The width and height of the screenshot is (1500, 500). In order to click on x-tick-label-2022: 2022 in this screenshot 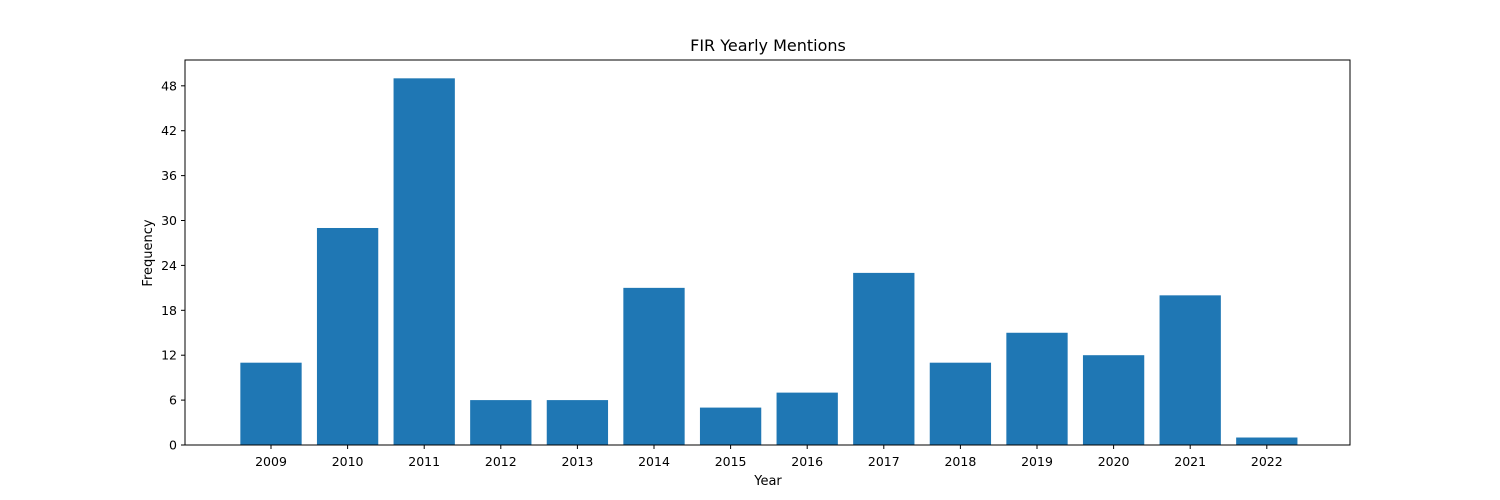, I will do `click(1267, 461)`.